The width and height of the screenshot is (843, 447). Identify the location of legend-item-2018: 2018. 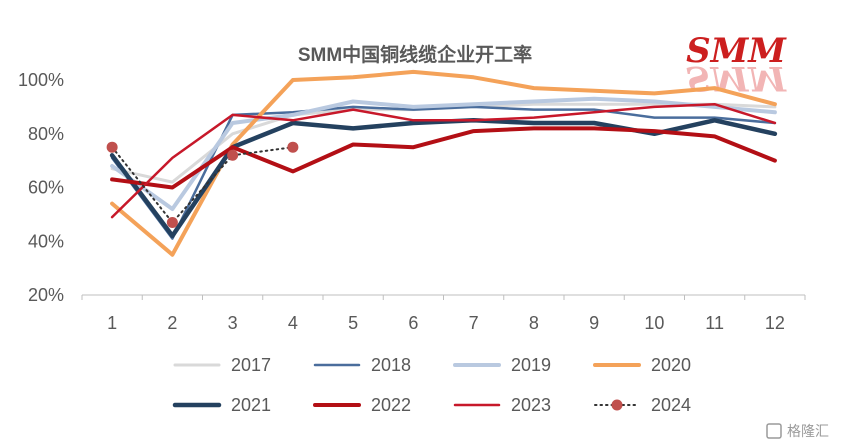
(362, 365).